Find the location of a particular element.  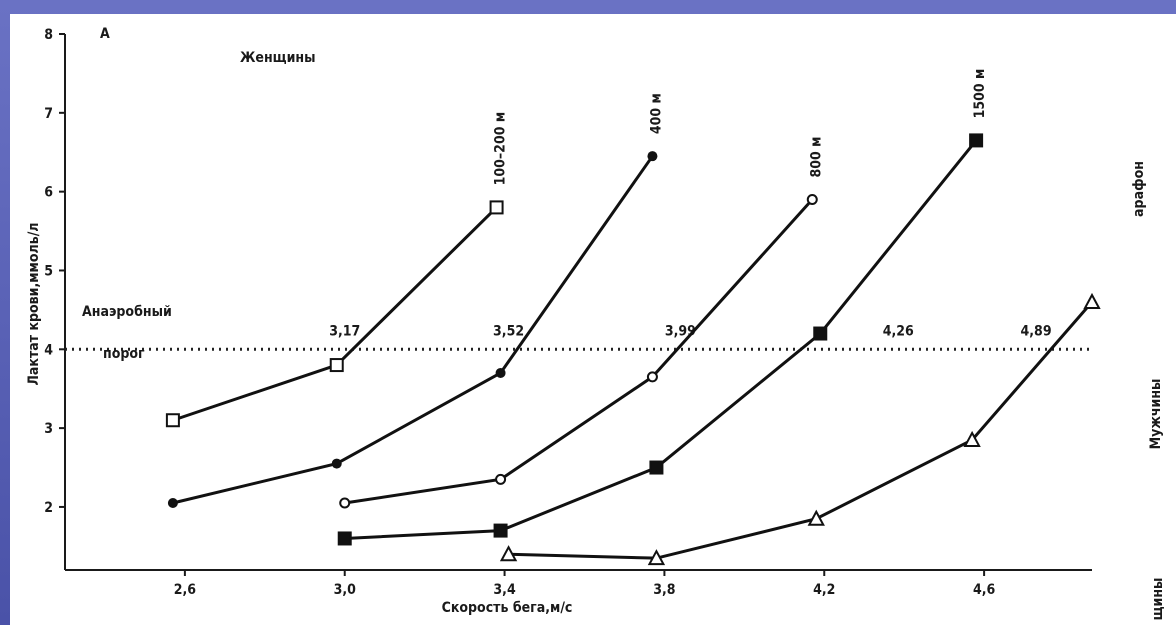

side-label-women: щины is located at coordinates (1158, 599).